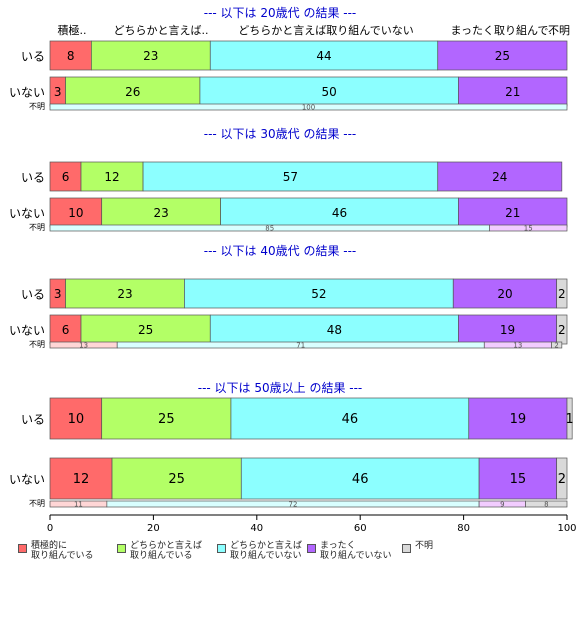  Describe the element at coordinates (62, 551) in the screenshot. I see `legend-label-active: 積極的に 取り組んでいる` at that location.